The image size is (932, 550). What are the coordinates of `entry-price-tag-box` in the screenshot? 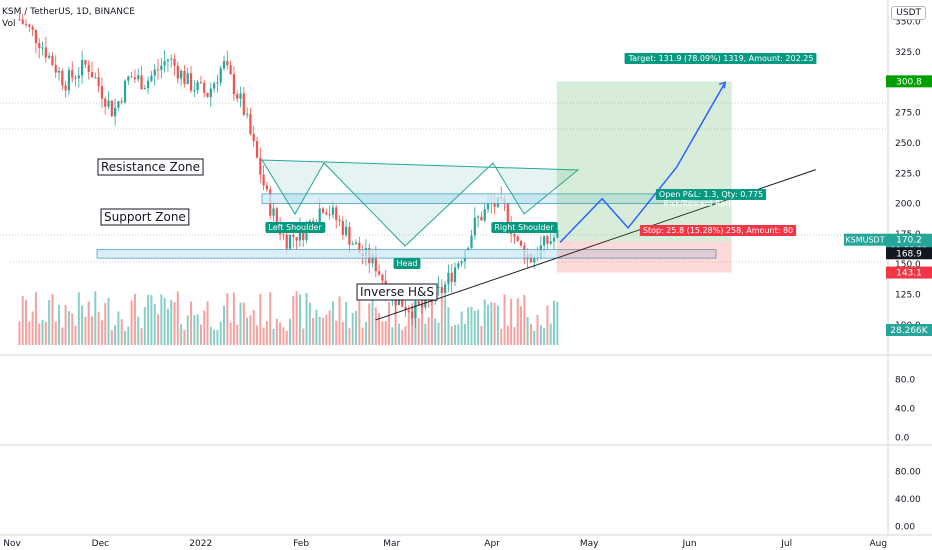 It's located at (909, 253).